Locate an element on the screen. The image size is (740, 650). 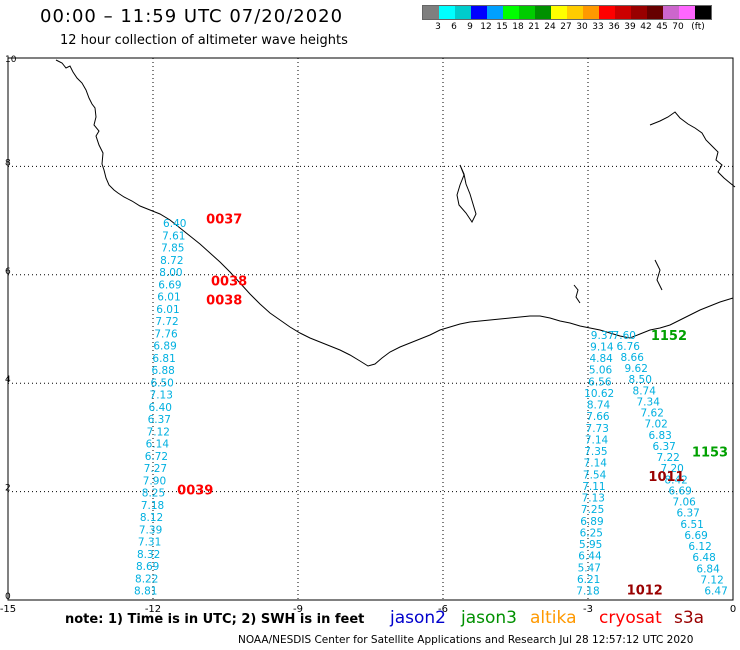
pass-time-label: 1011 is located at coordinates (666, 477).